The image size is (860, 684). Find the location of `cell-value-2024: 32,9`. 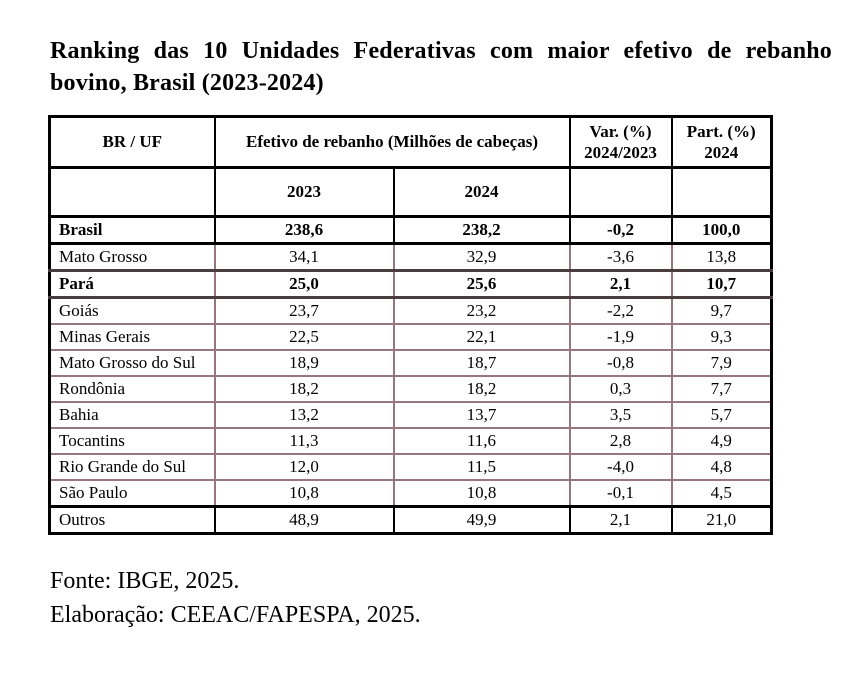

cell-value-2024: 32,9 is located at coordinates (481, 257).